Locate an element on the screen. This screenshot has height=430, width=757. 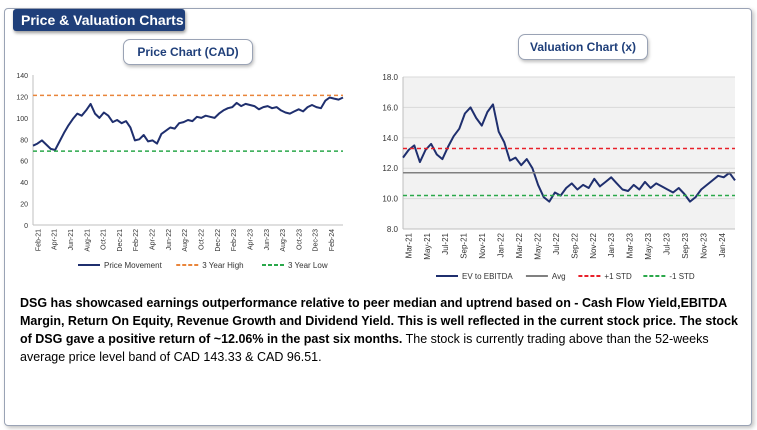
price-y-tick-label: 120 is located at coordinates (22, 97).